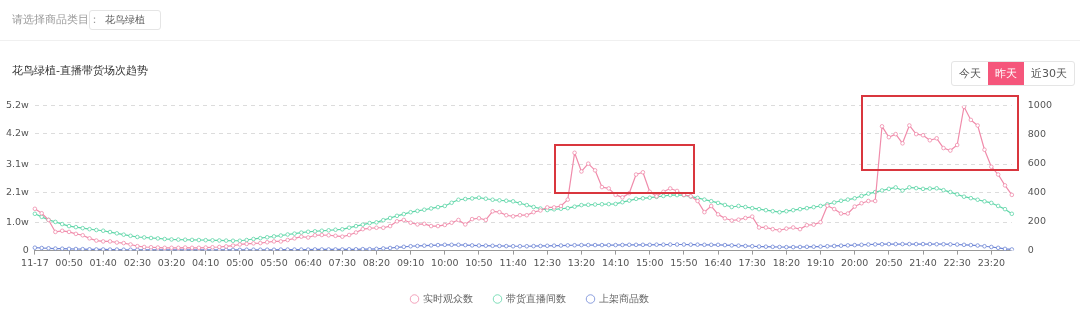  Describe the element at coordinates (855, 262) in the screenshot. I see `x-tick-label: 20:00` at that location.